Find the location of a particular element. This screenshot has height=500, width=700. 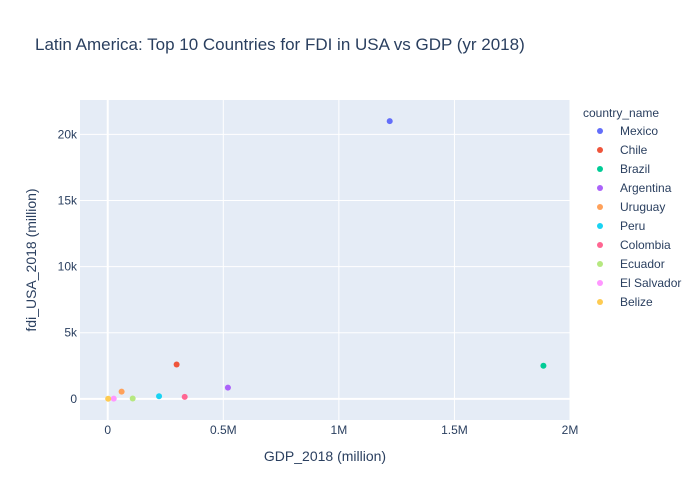

x-tick-label: 1M is located at coordinates (339, 430).